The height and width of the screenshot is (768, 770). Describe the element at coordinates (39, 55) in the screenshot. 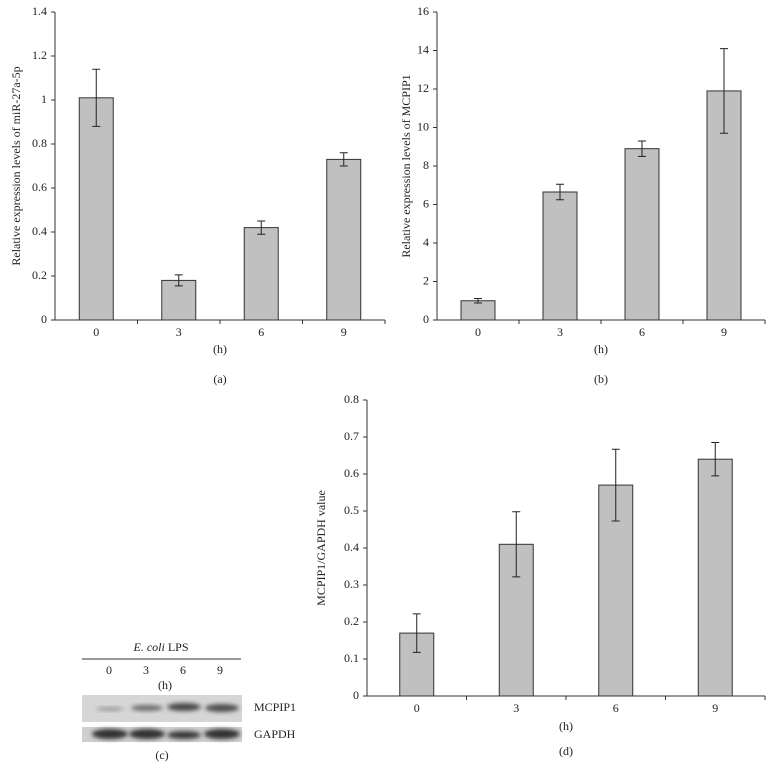

I see `y-tick-label: 1.2` at that location.